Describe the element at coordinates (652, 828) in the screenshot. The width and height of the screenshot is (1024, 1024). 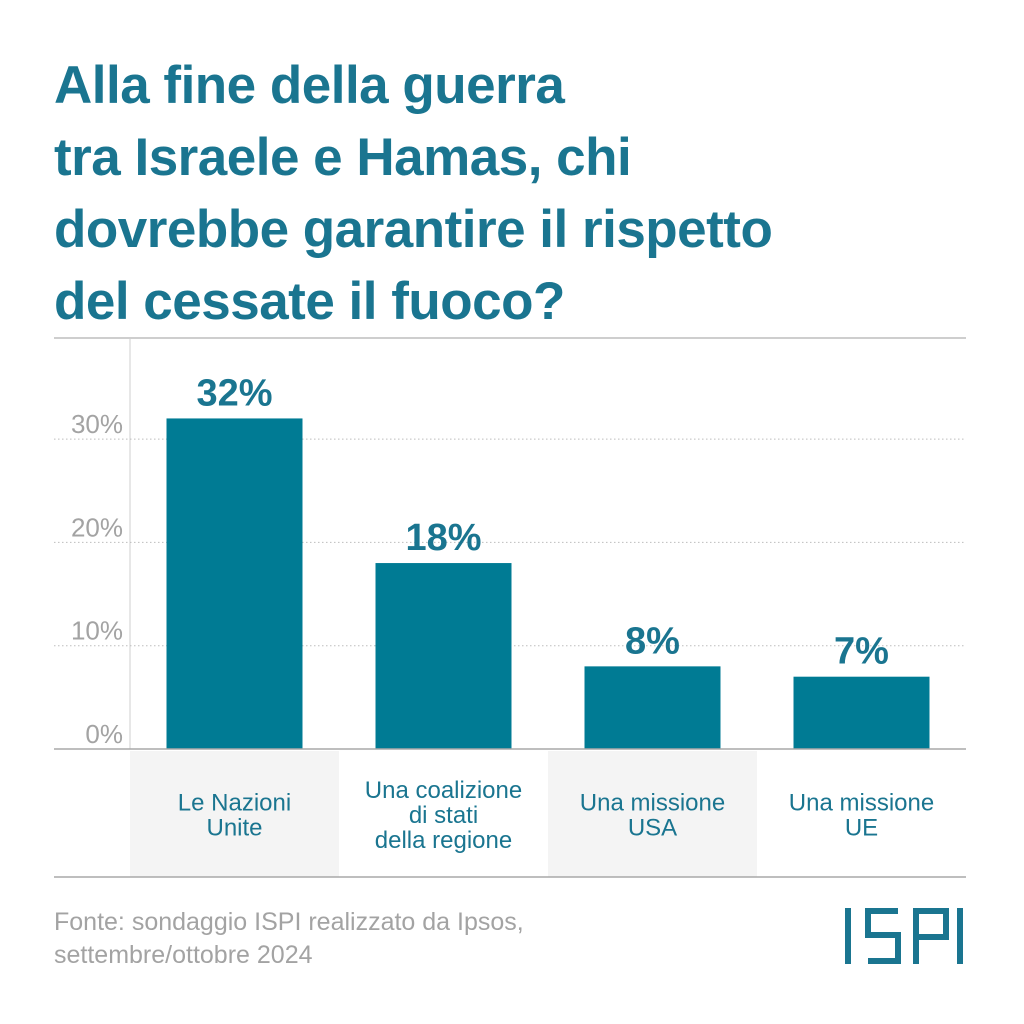
I see `category-label-line: USA` at that location.